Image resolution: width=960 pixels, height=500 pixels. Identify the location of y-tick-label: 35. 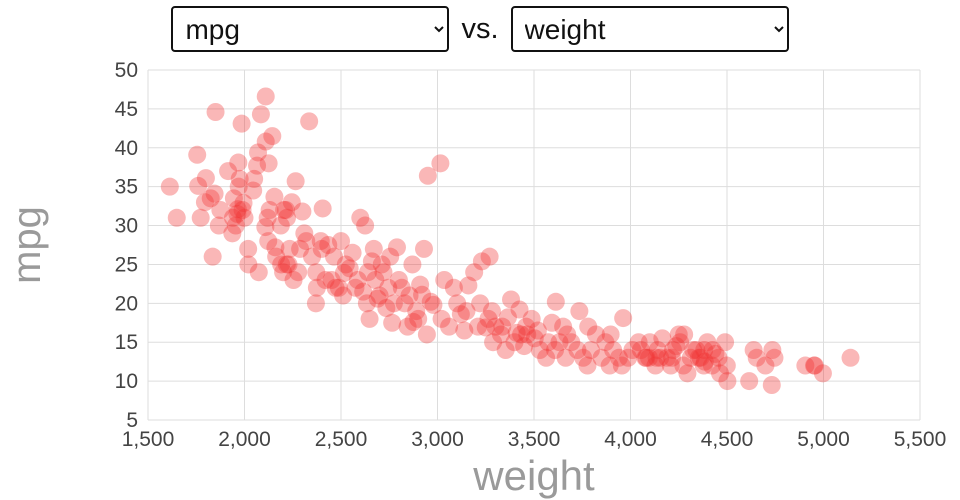
(126, 187).